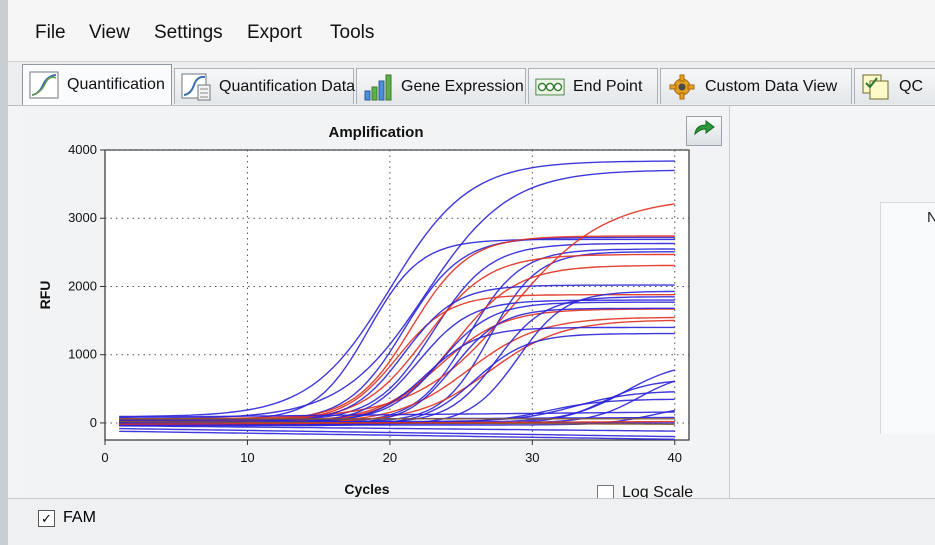  I want to click on y-axis-label: RFU, so click(45, 295).